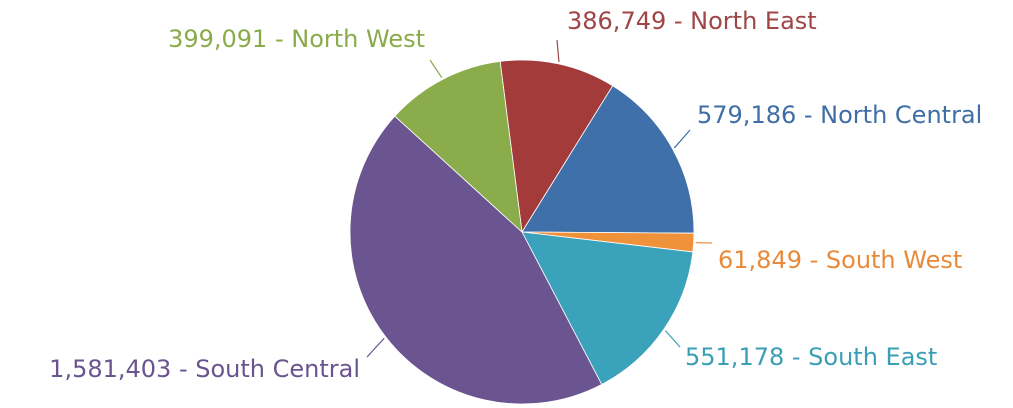 This screenshot has height=408, width=1013. Describe the element at coordinates (296, 39) in the screenshot. I see `slice-label: 399,091 - North West` at that location.